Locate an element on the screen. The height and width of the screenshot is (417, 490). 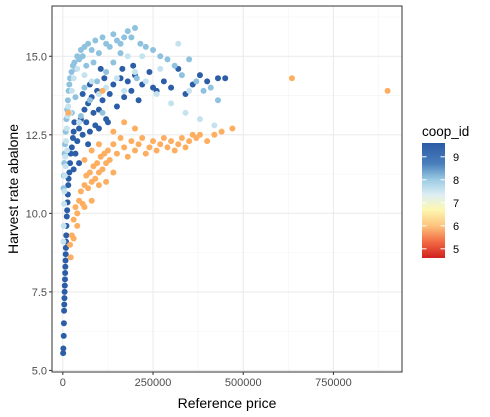
legend-label: 7 is located at coordinates (456, 204).